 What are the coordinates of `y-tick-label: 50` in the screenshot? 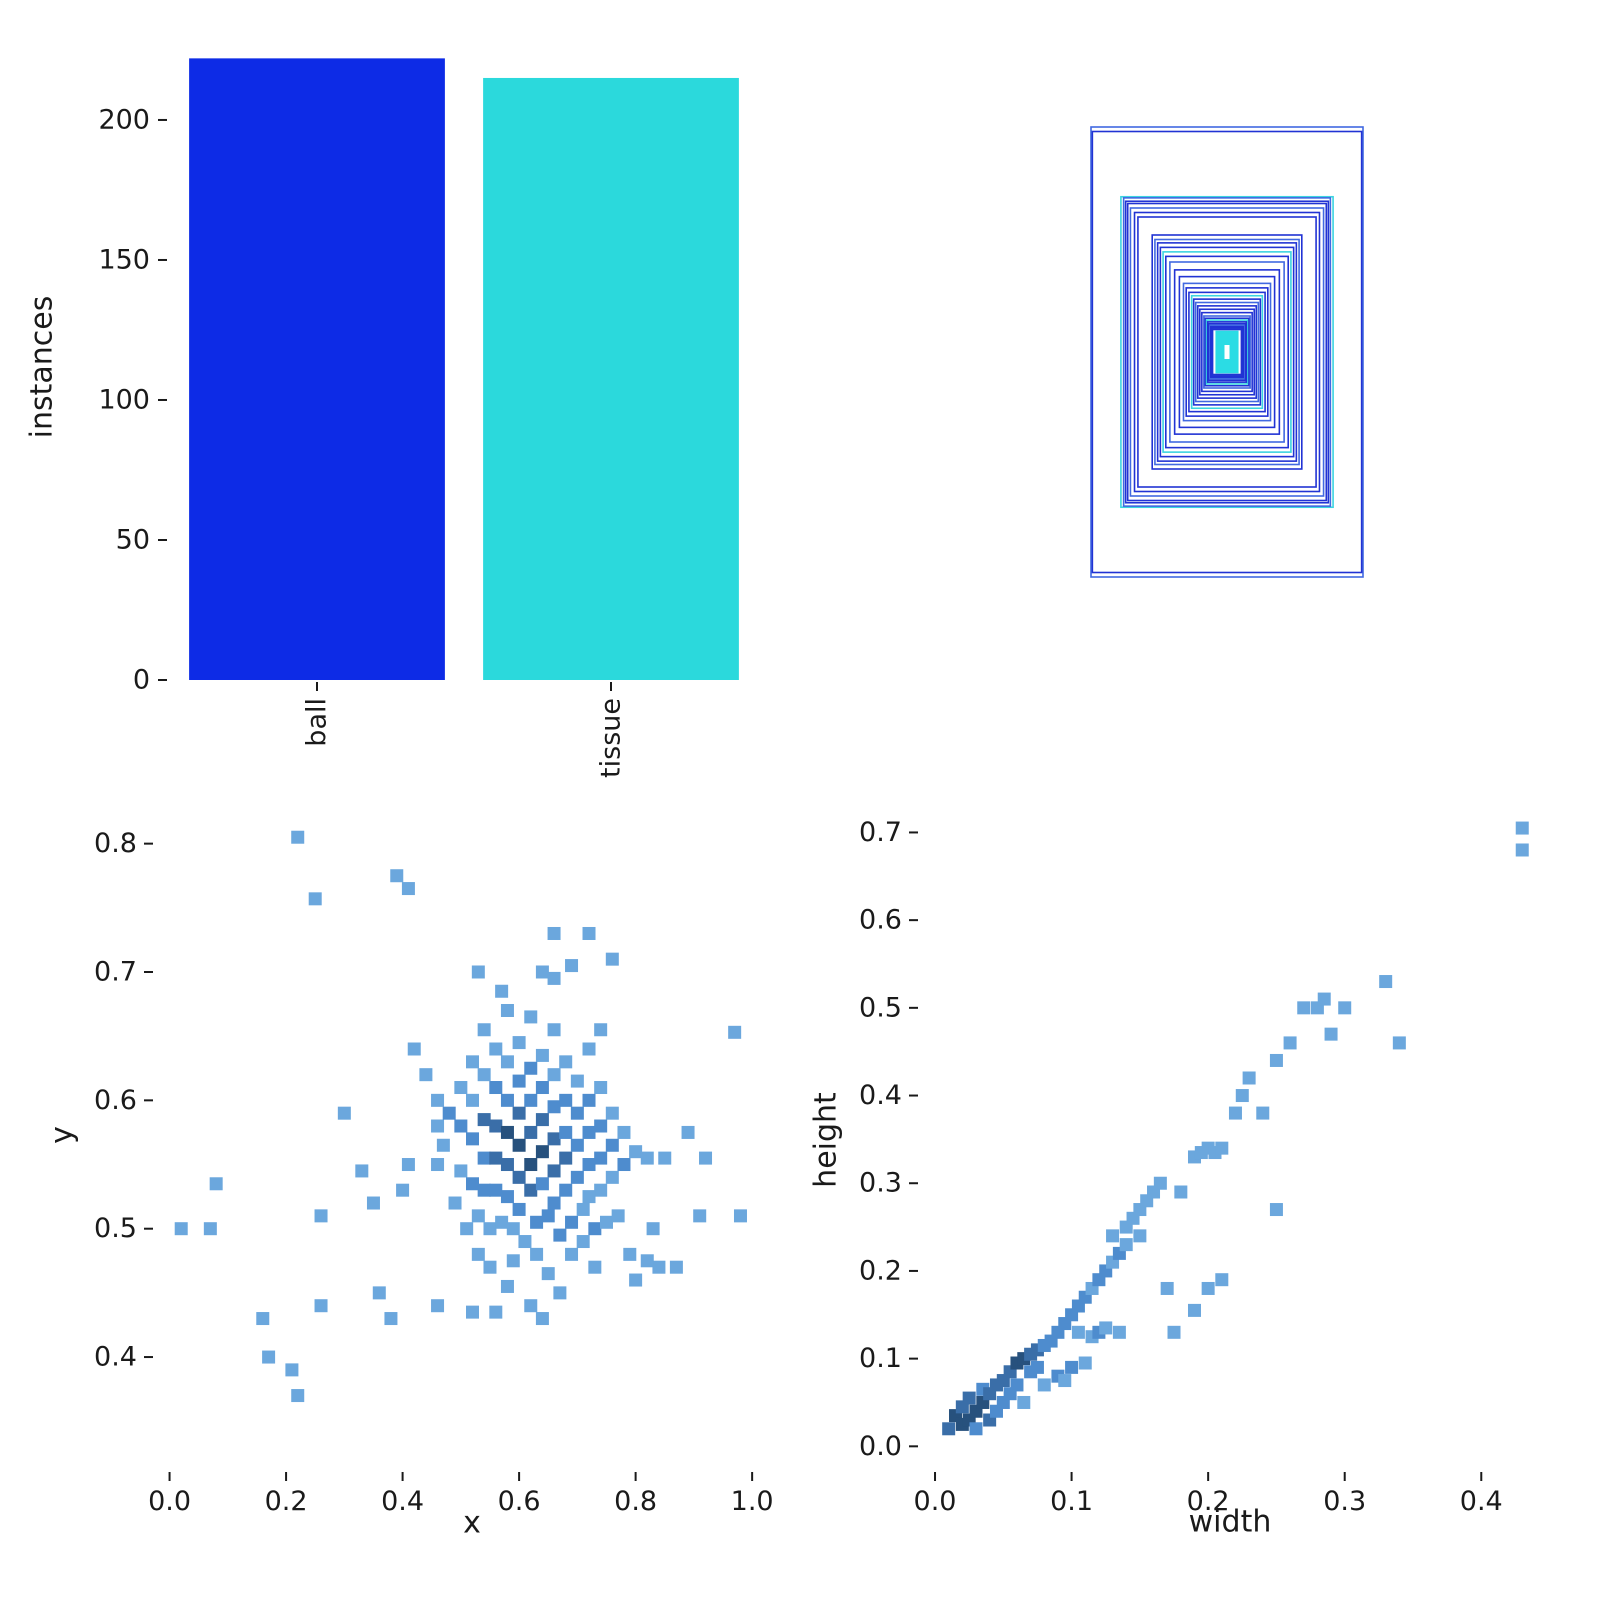 It's located at (133, 539).